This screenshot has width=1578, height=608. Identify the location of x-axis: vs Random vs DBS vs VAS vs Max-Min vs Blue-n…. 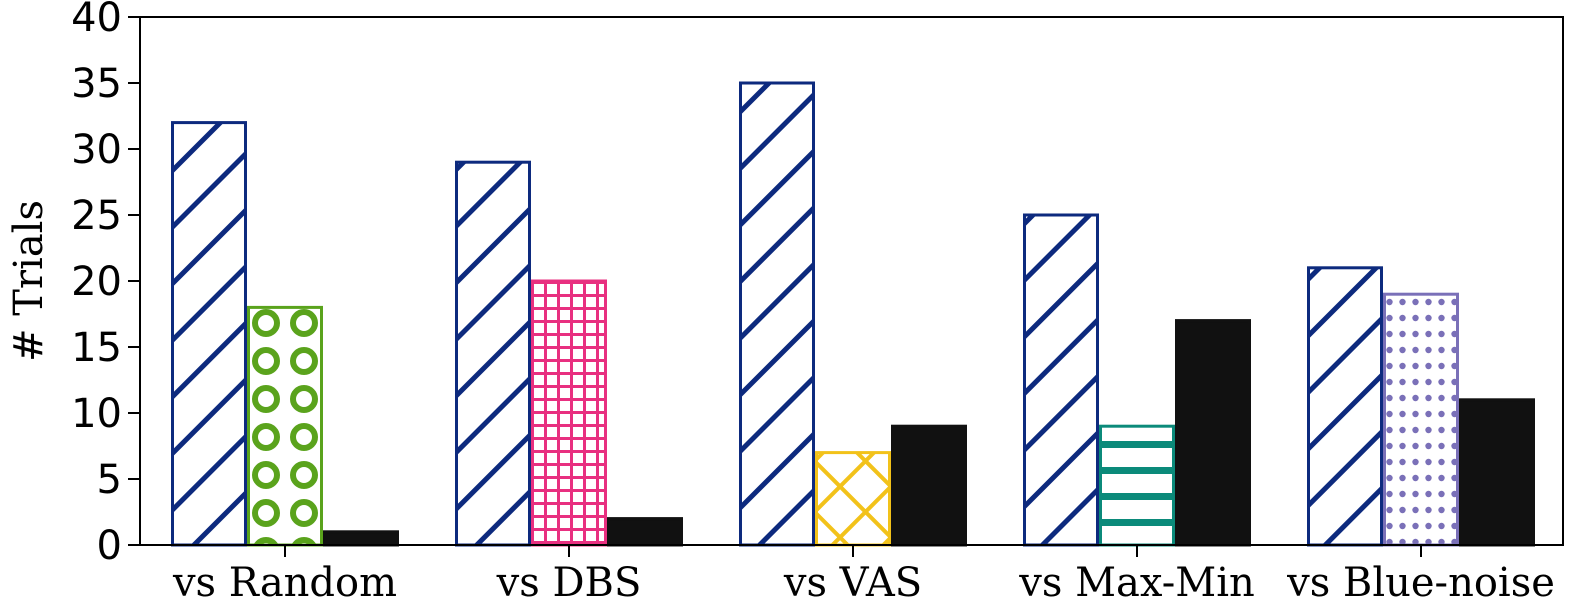
(863, 575).